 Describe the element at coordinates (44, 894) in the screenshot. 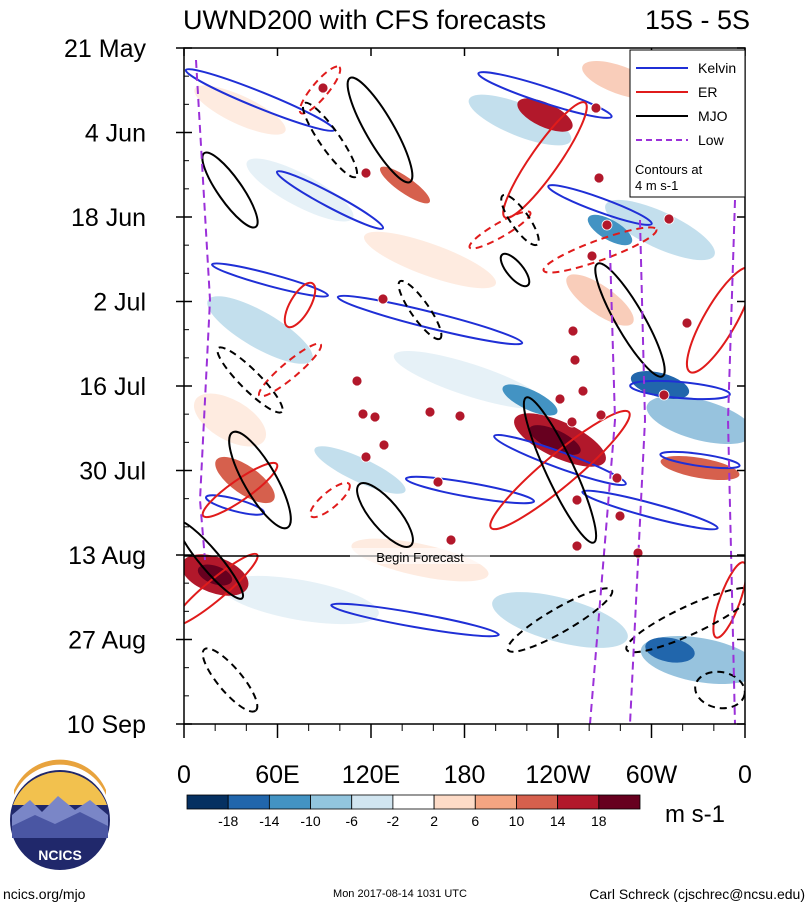

I see `footer-url: ncics.org/mjo` at that location.